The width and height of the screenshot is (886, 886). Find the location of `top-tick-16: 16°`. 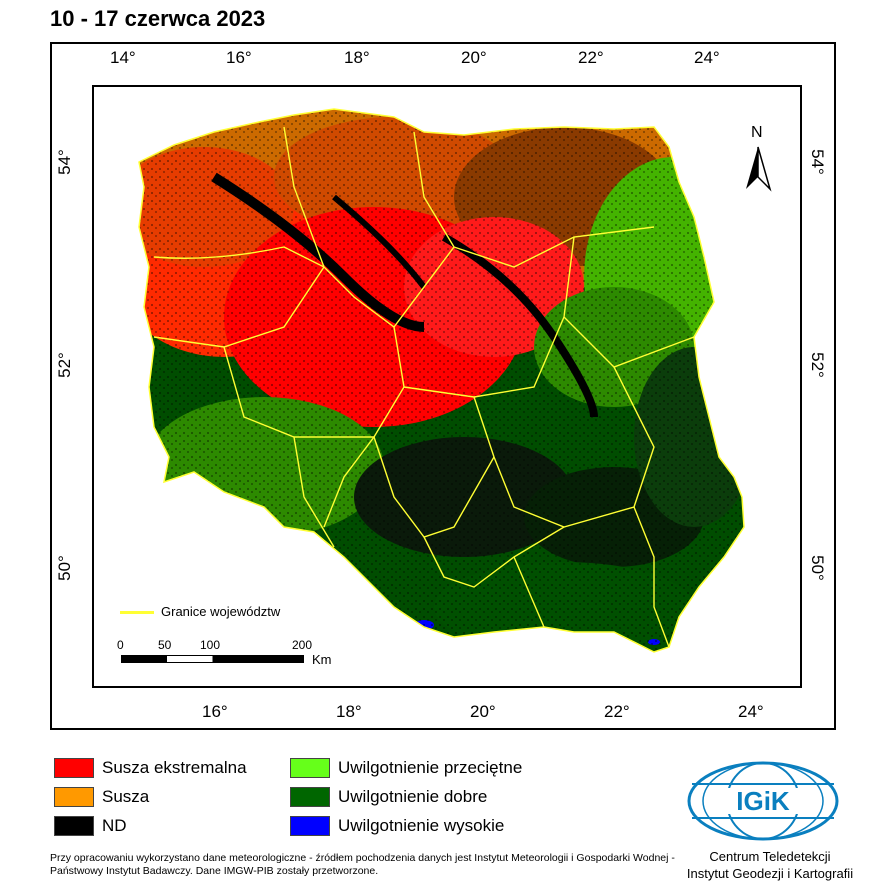

top-tick-16: 16° is located at coordinates (239, 57).